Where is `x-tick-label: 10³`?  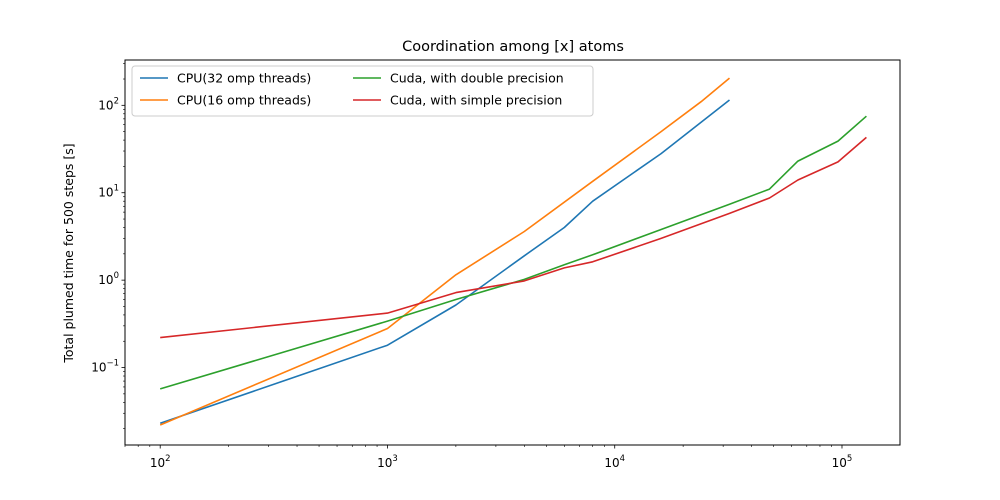 x-tick-label: 10³ is located at coordinates (387, 462).